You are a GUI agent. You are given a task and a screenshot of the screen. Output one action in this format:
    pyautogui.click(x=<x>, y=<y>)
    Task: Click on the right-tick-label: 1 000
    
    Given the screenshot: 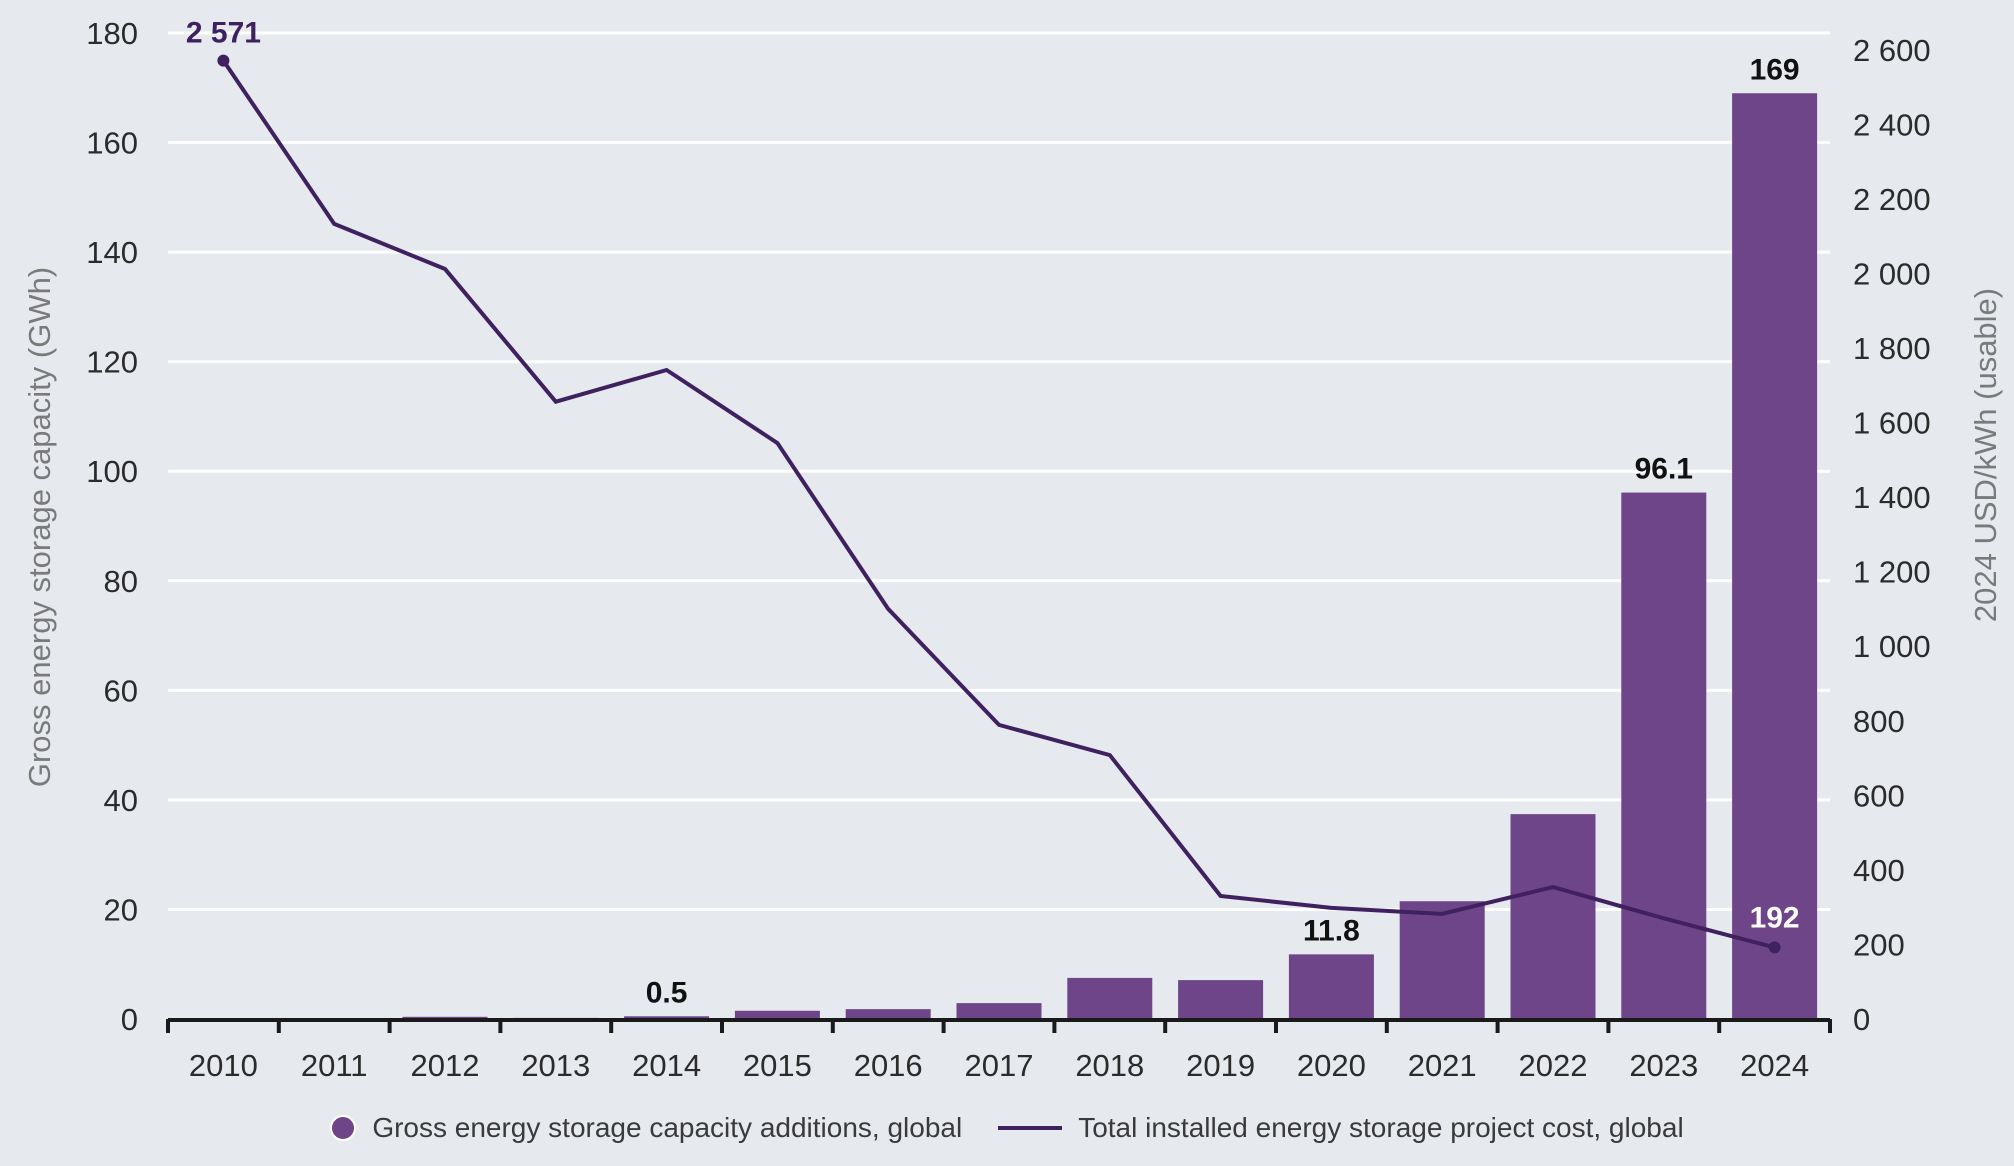 What is the action you would take?
    pyautogui.click(x=1892, y=646)
    